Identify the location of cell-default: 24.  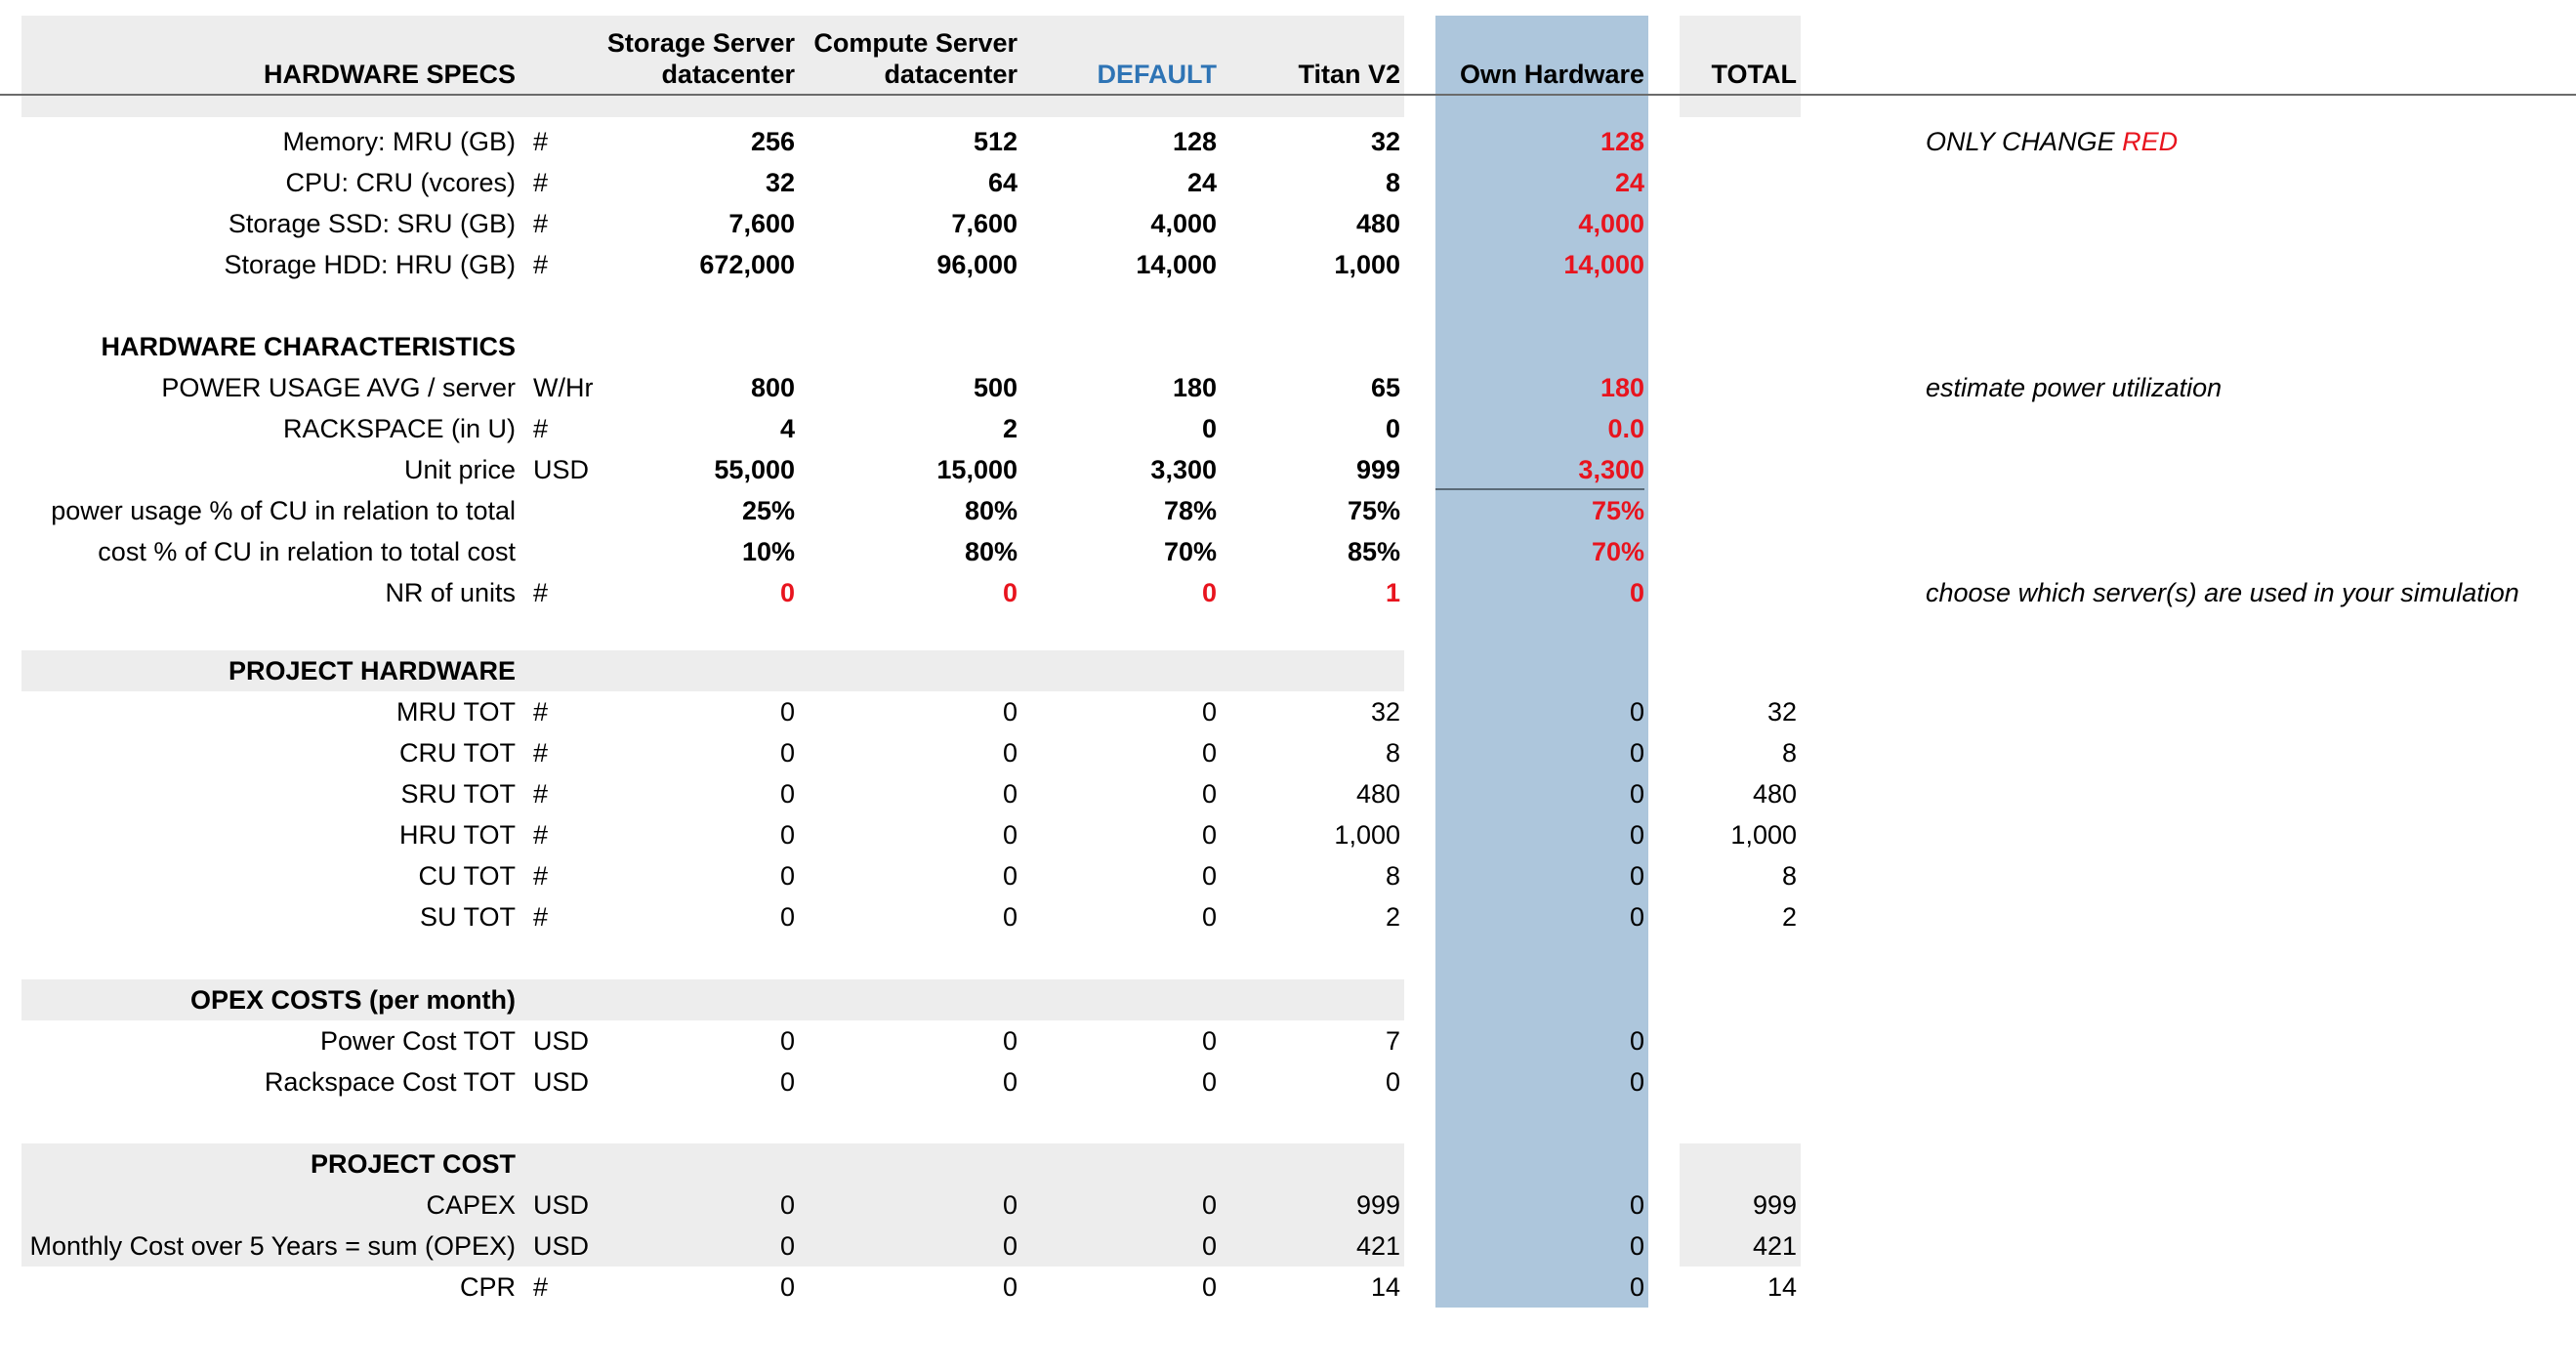
(1201, 182).